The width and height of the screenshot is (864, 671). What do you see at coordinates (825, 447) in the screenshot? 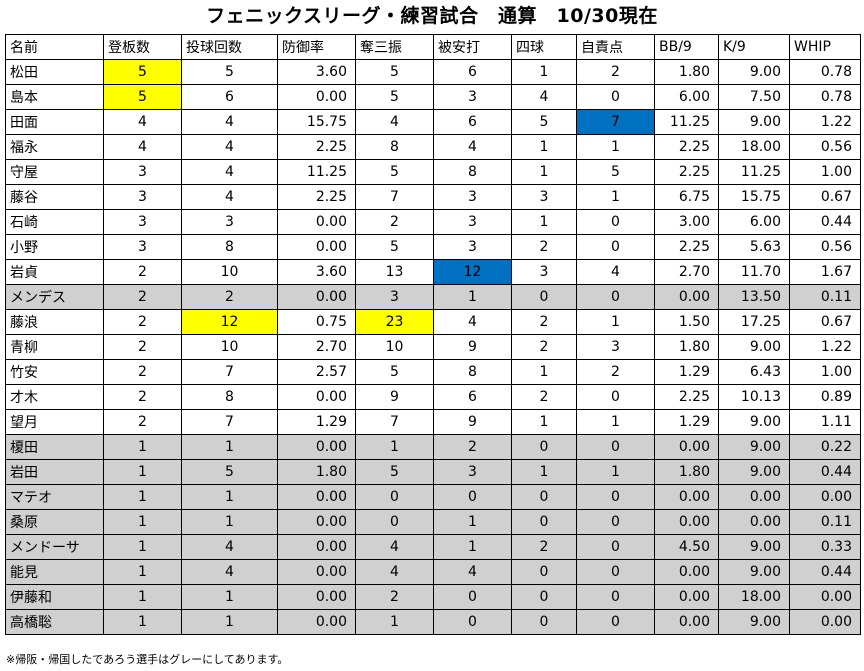
I see `stat-cell: 0.22` at bounding box center [825, 447].